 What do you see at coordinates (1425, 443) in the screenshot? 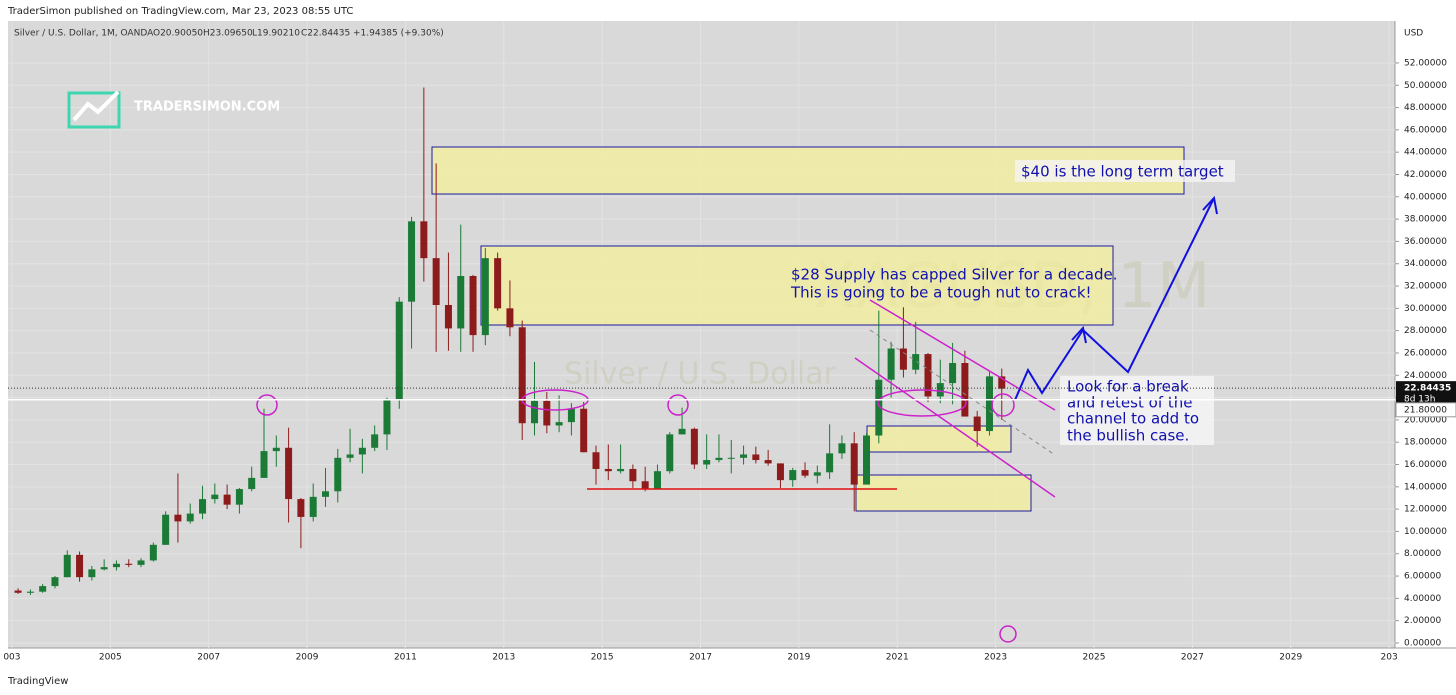
I see `y-tick-label: 18.00000` at bounding box center [1425, 443].